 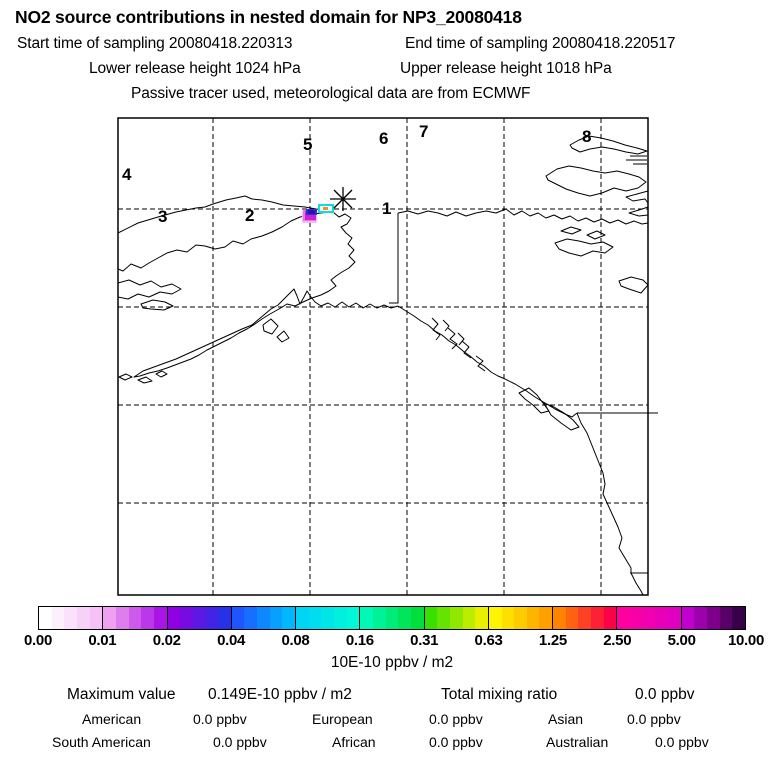 What do you see at coordinates (540, 43) in the screenshot?
I see `end-time-label: End time of sampling 20080418.220517` at bounding box center [540, 43].